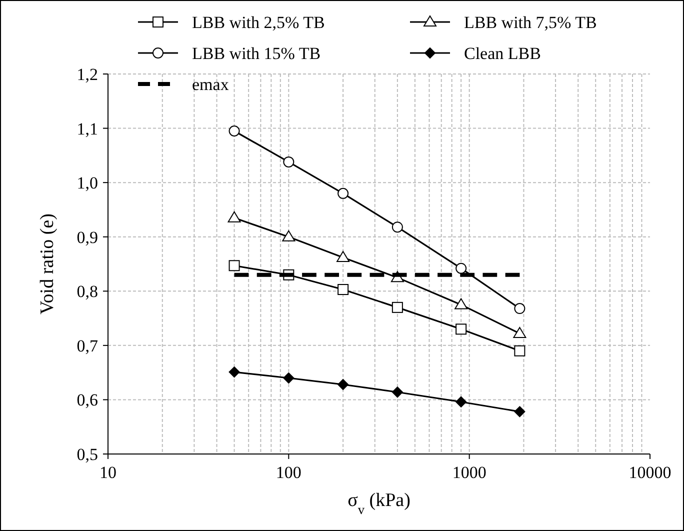 The height and width of the screenshot is (531, 684). I want to click on x-tick-label: 10000, so click(650, 472).